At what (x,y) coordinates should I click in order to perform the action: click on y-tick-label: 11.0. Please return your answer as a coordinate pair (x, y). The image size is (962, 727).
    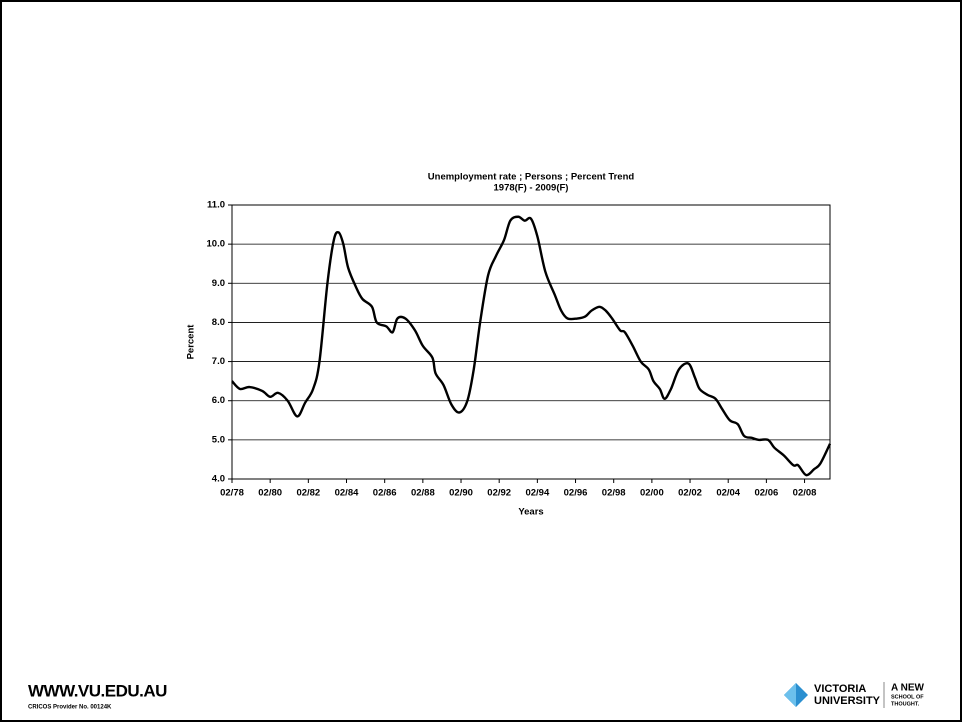
    Looking at the image, I should click on (216, 205).